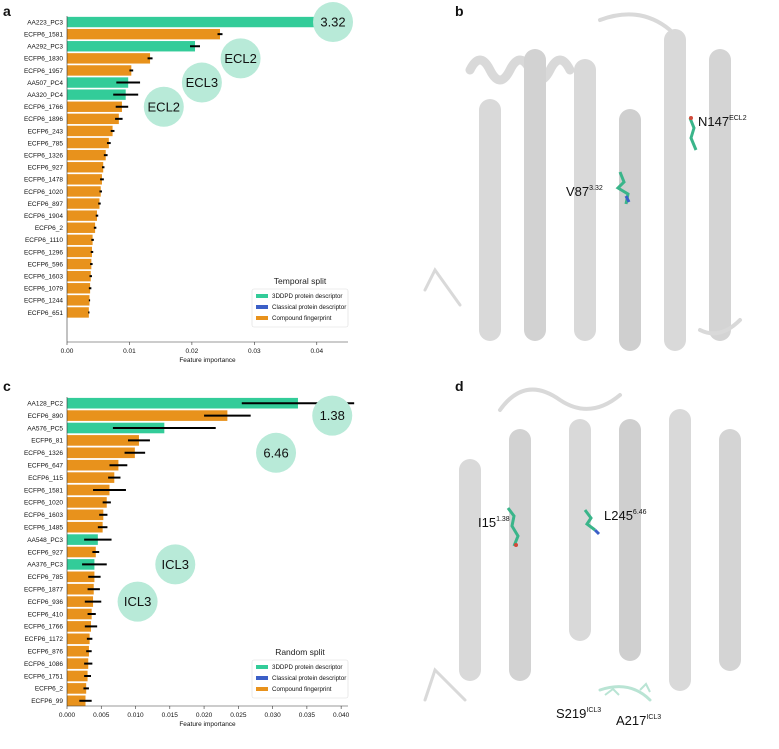 The height and width of the screenshot is (749, 779). I want to click on legend-box-c, so click(300, 679).